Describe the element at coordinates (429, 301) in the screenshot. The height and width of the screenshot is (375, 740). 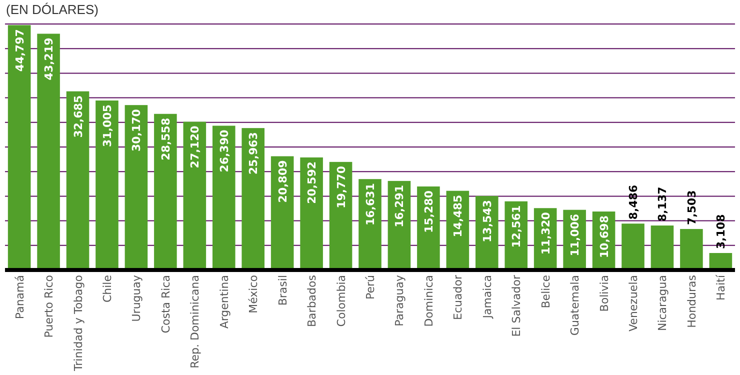
I see `x-tick-label: Dominica` at that location.